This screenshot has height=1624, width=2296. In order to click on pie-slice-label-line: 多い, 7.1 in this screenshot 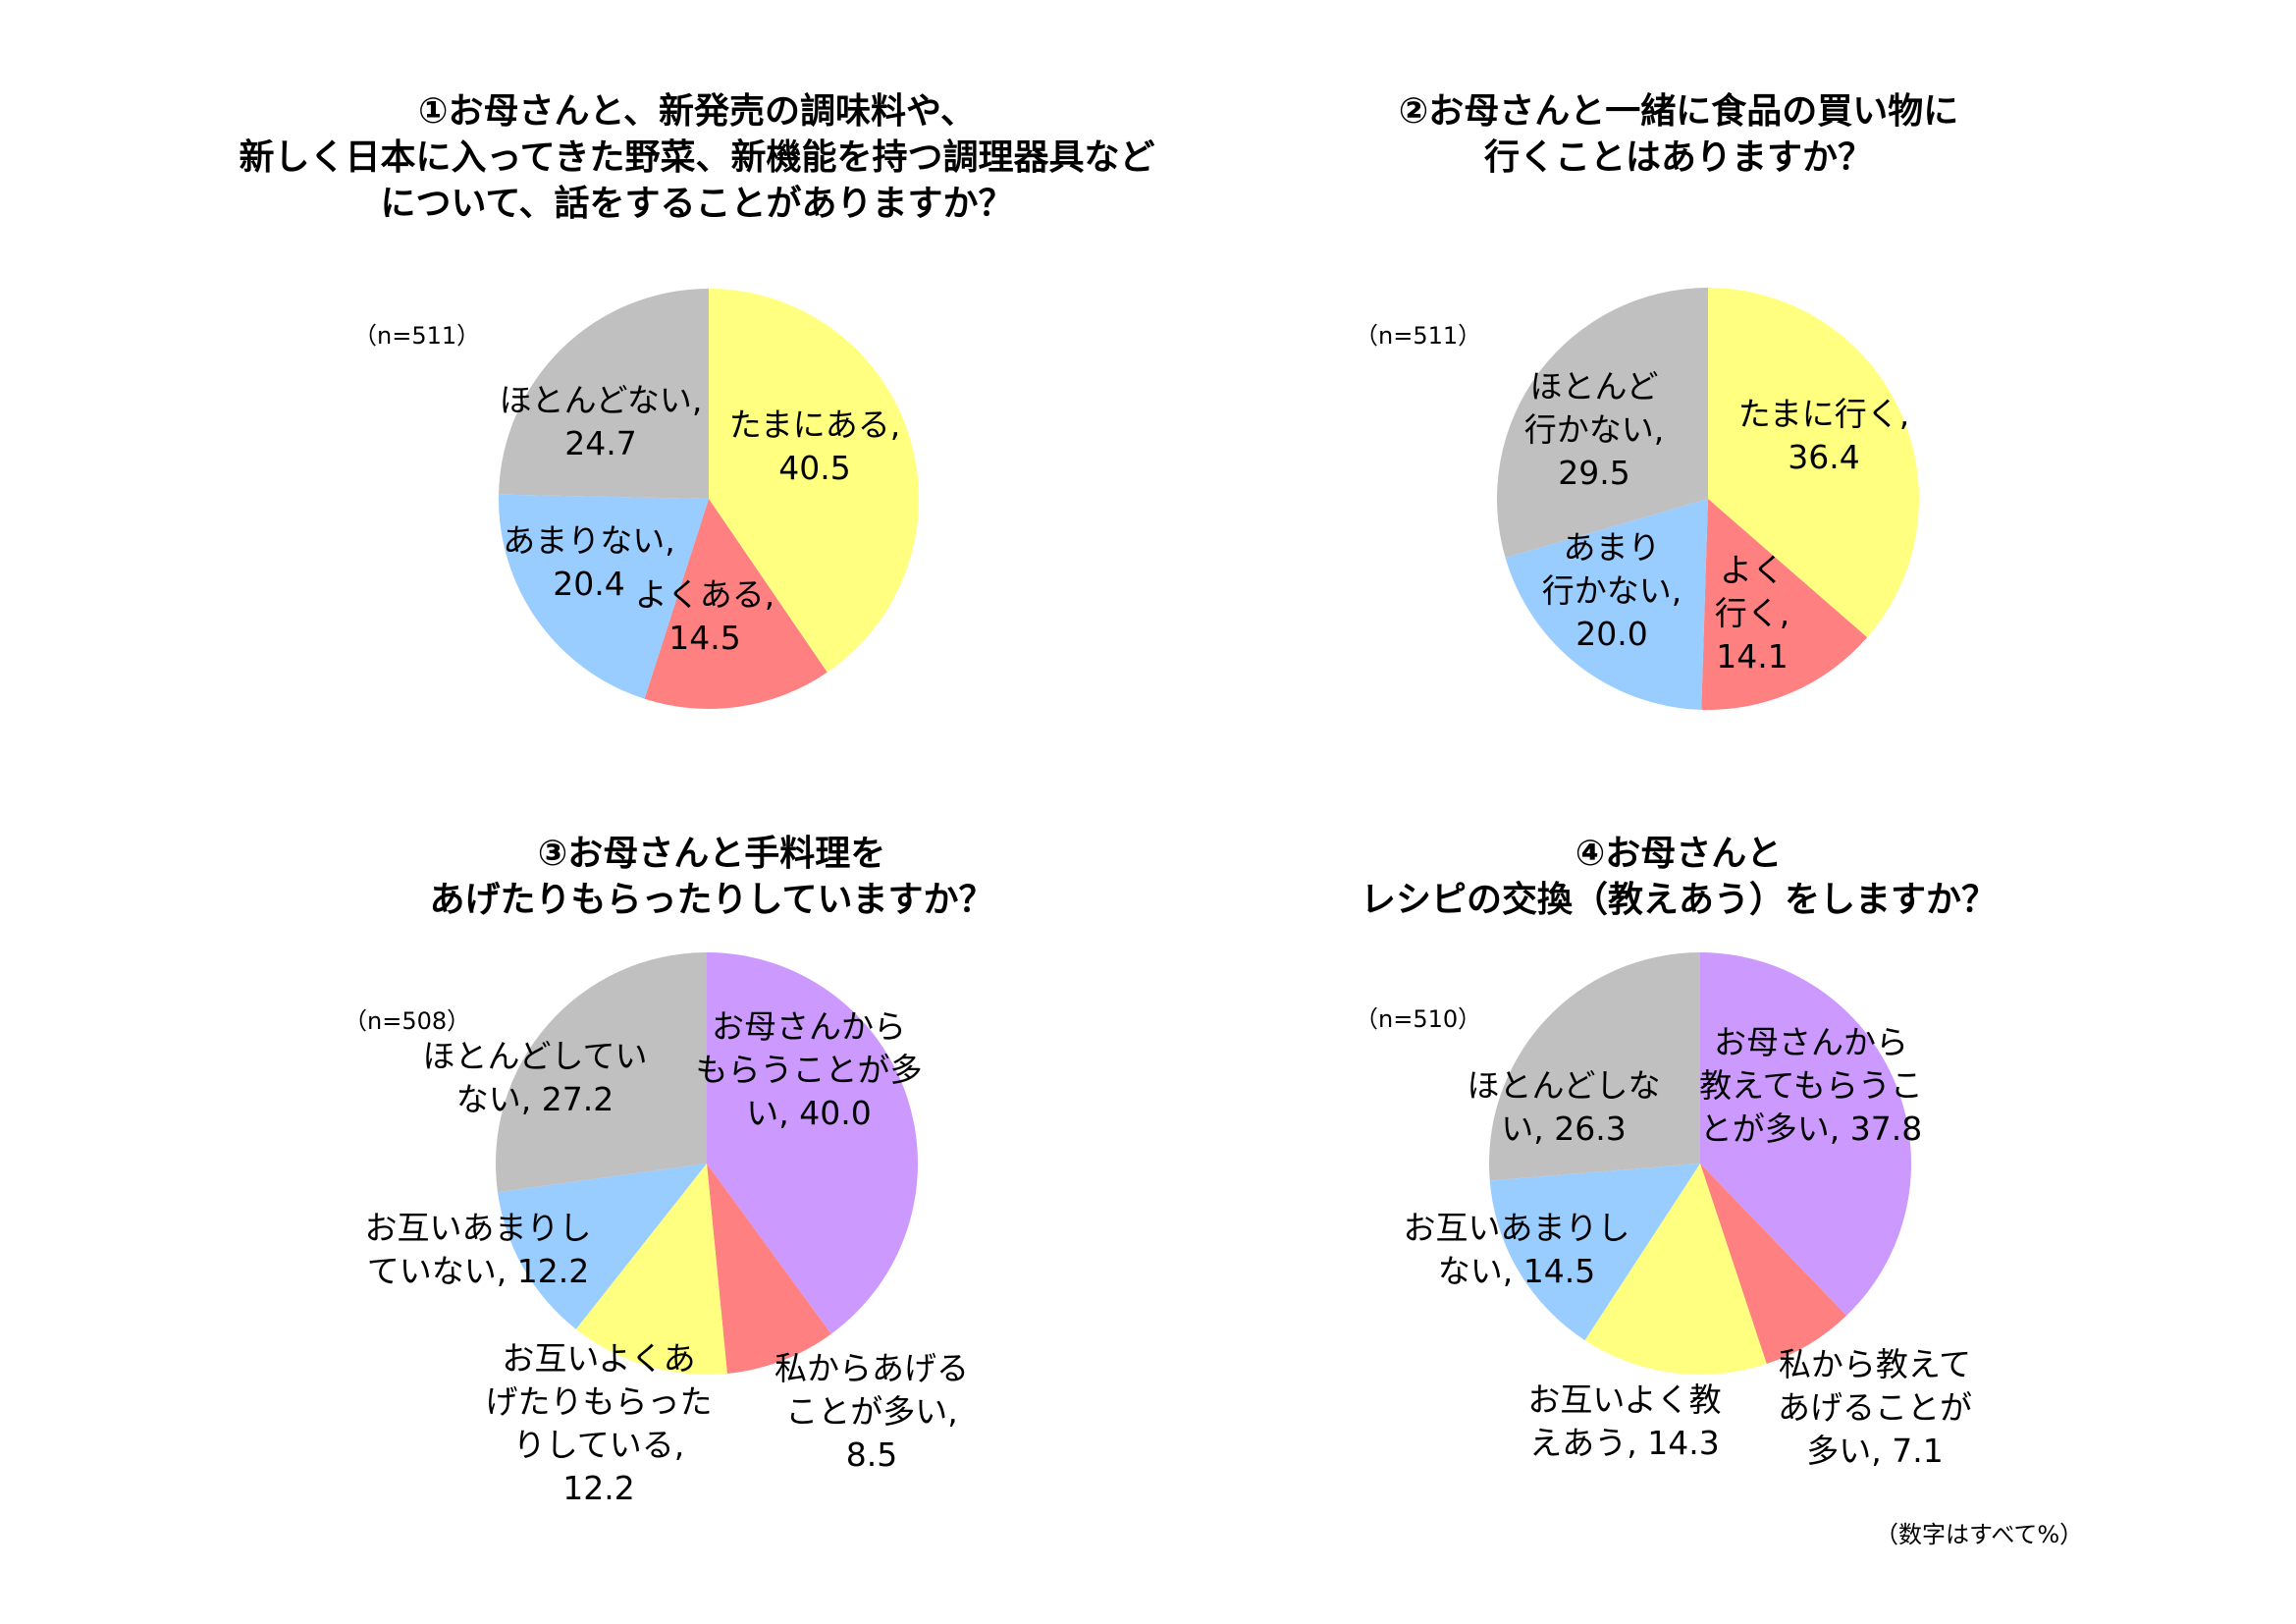, I will do `click(1875, 1451)`.